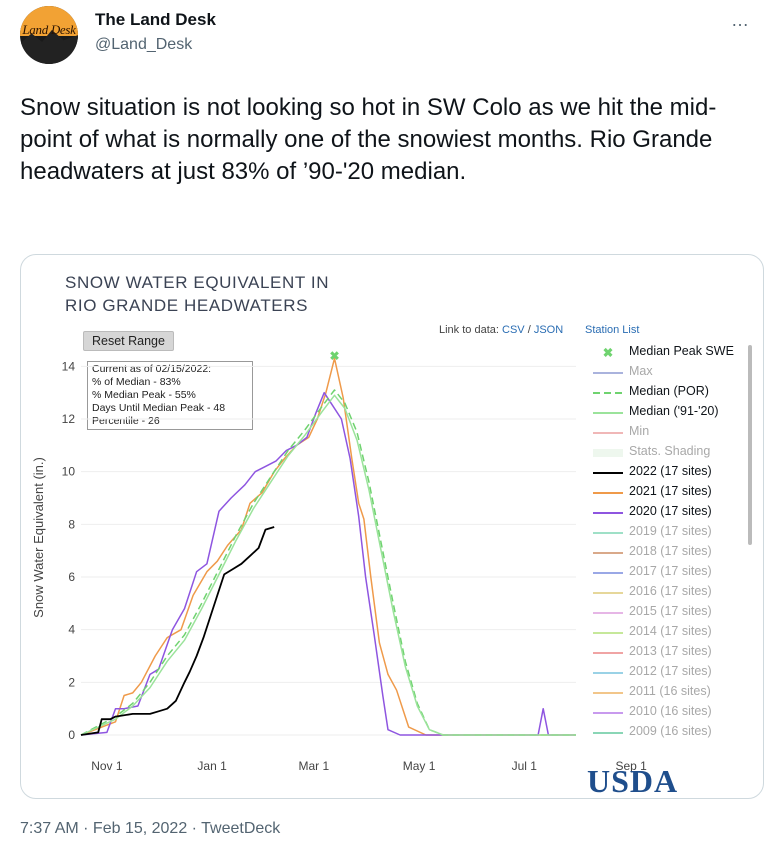  I want to click on csv-link: CSV, so click(513, 330).